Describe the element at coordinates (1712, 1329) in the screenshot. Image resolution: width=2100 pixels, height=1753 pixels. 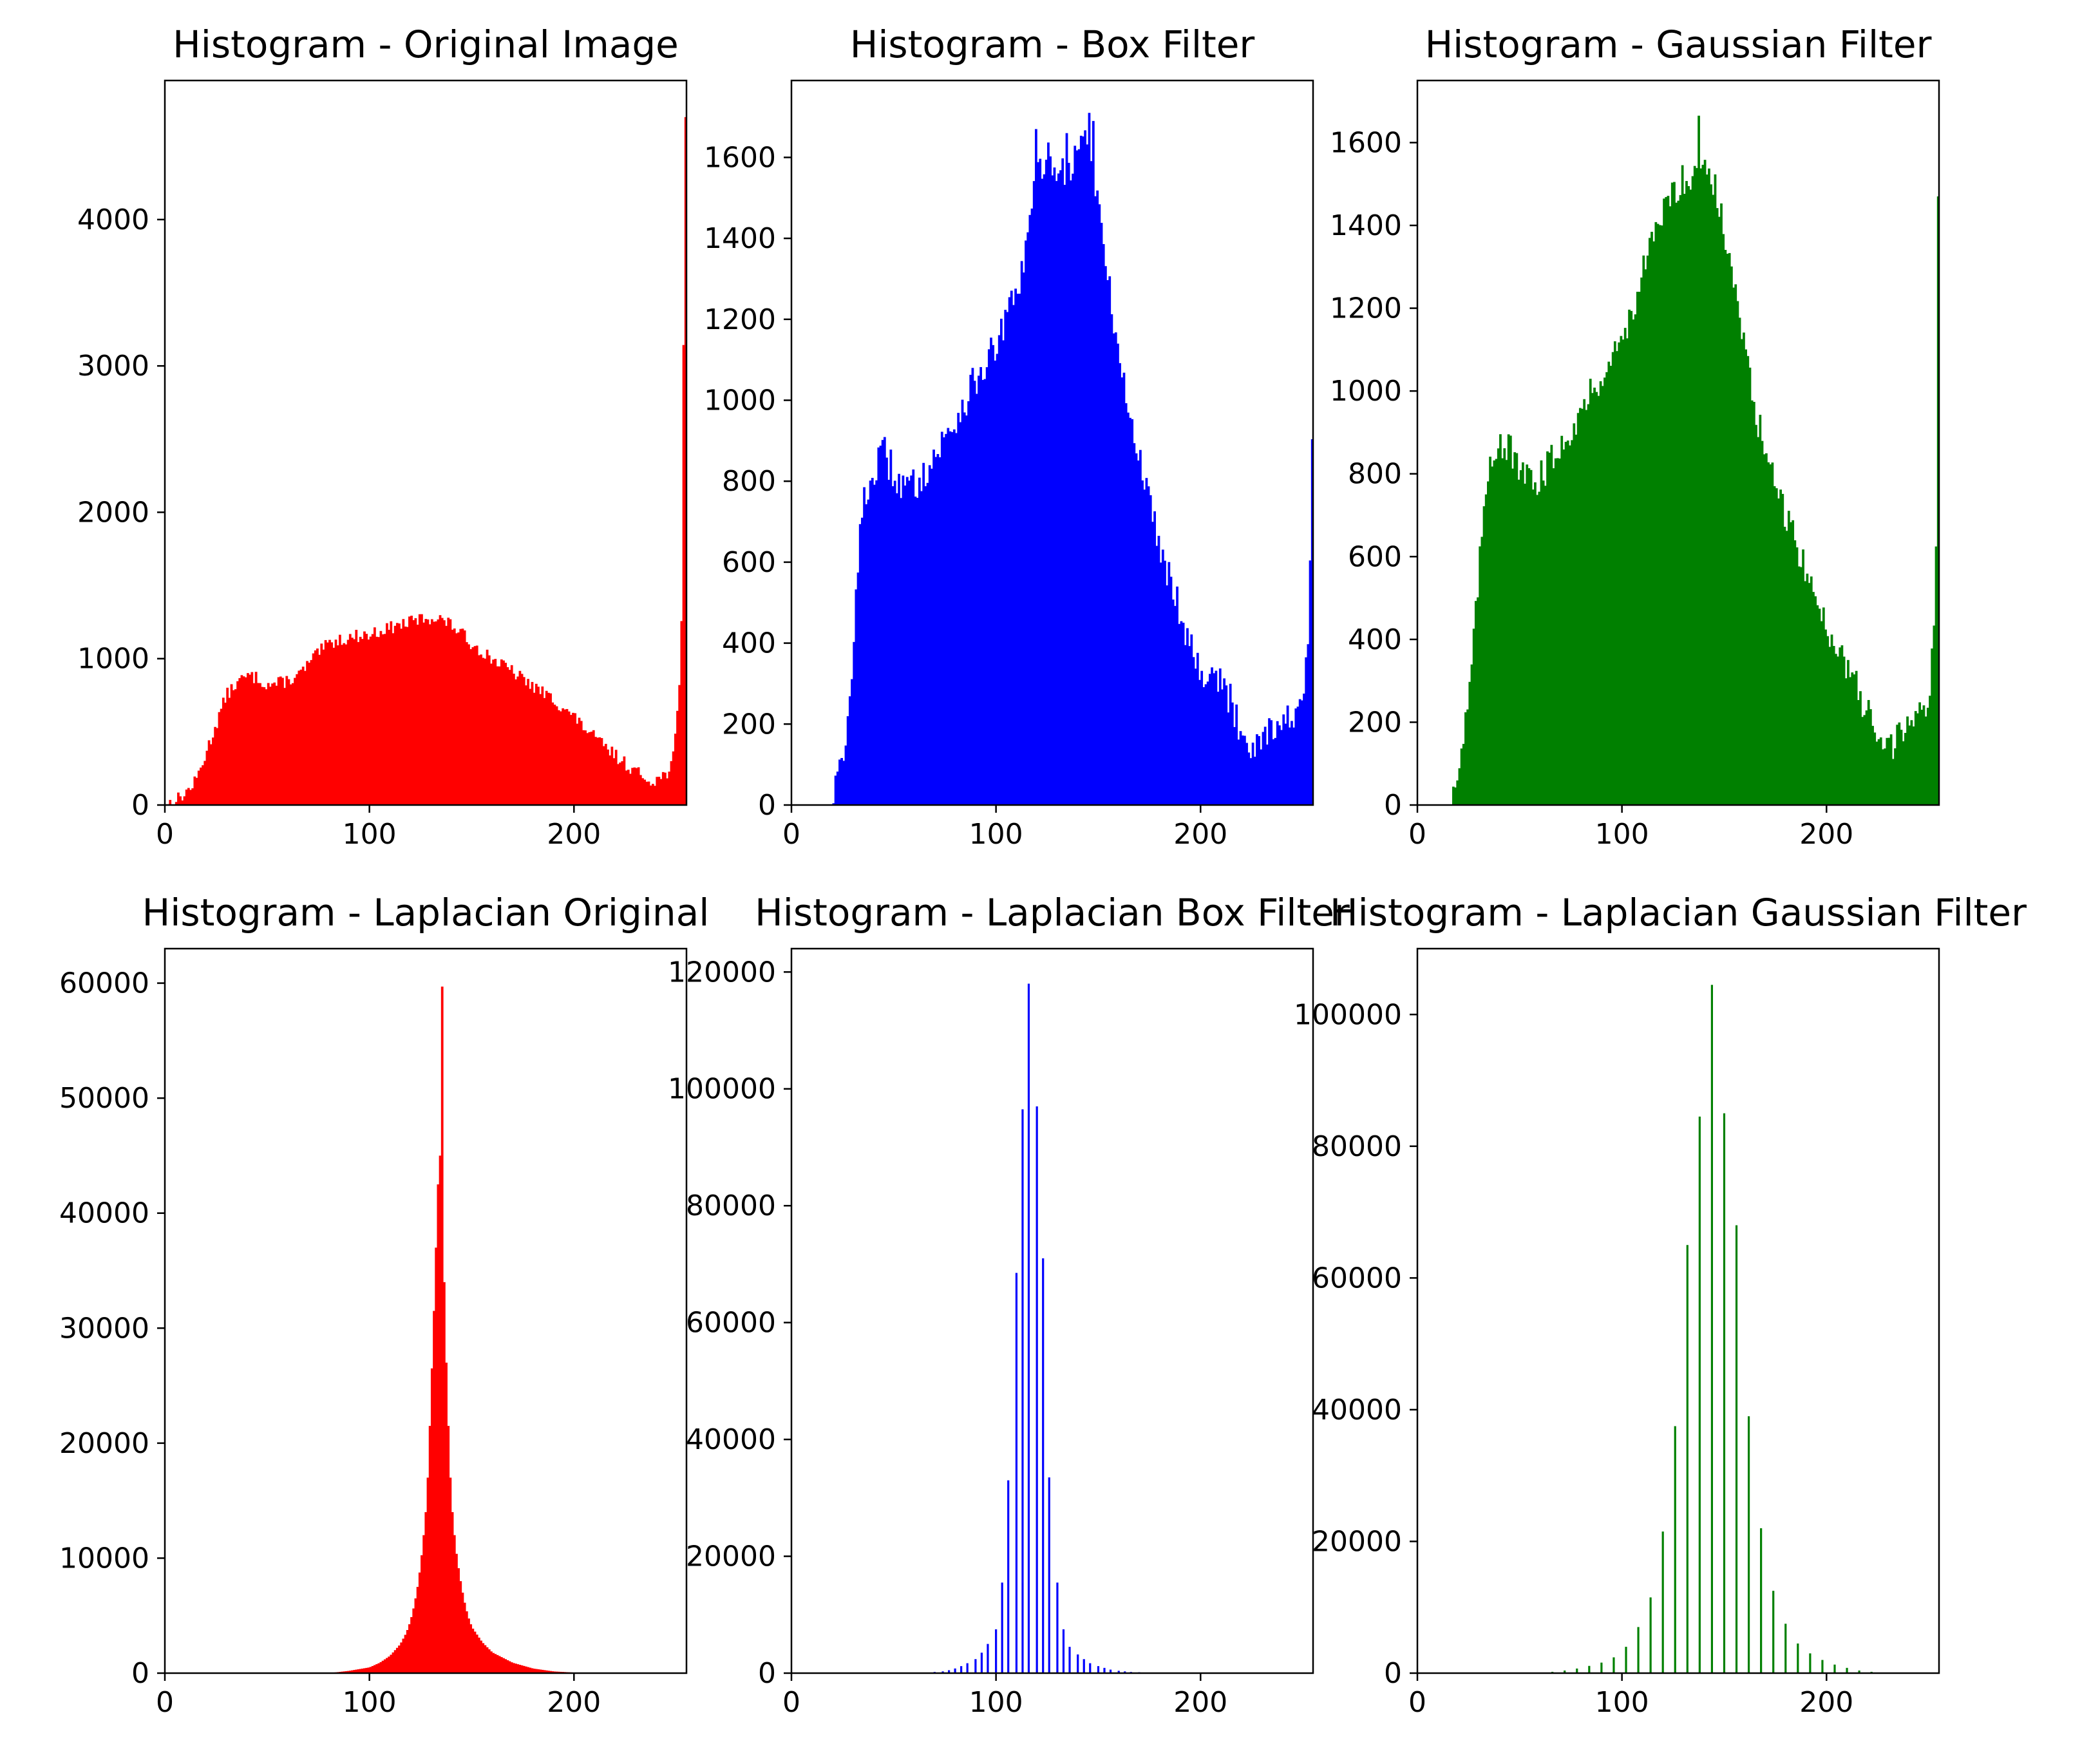
I see `bars-group` at that location.